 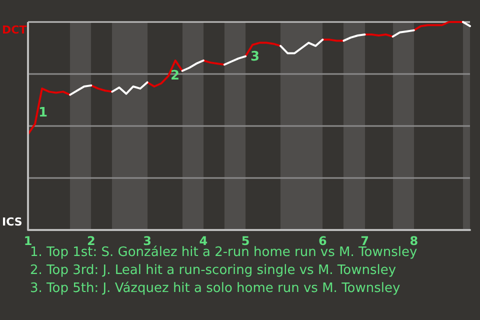 What do you see at coordinates (414, 241) in the screenshot?
I see `x-tick-label: 8` at bounding box center [414, 241].